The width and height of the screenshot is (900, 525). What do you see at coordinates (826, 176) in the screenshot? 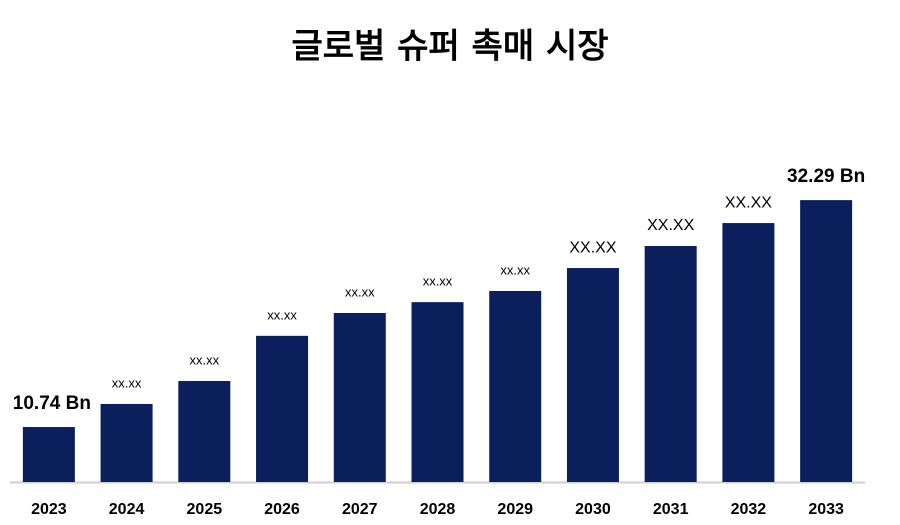
I see `value-label: 32.29 Bn` at bounding box center [826, 176].